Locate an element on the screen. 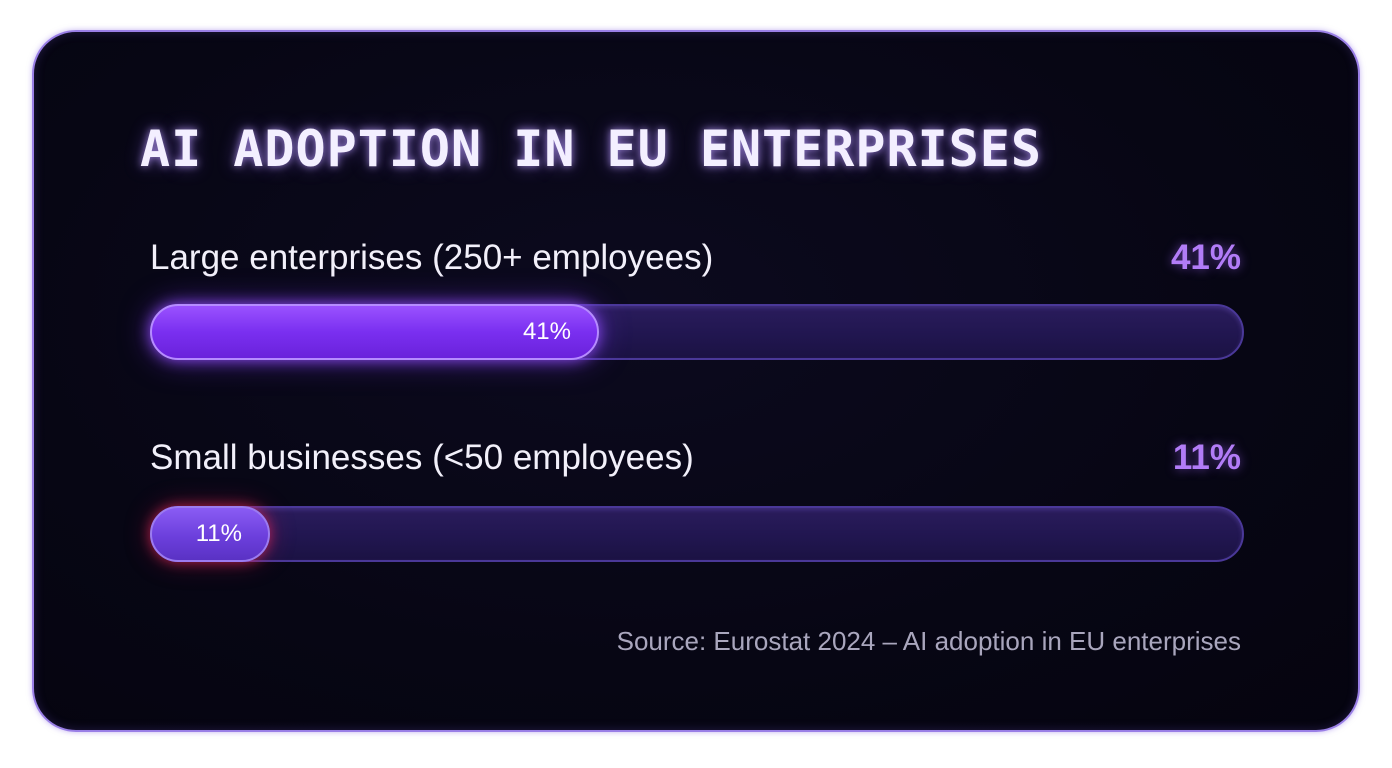  bar-fill-small is located at coordinates (210, 534).